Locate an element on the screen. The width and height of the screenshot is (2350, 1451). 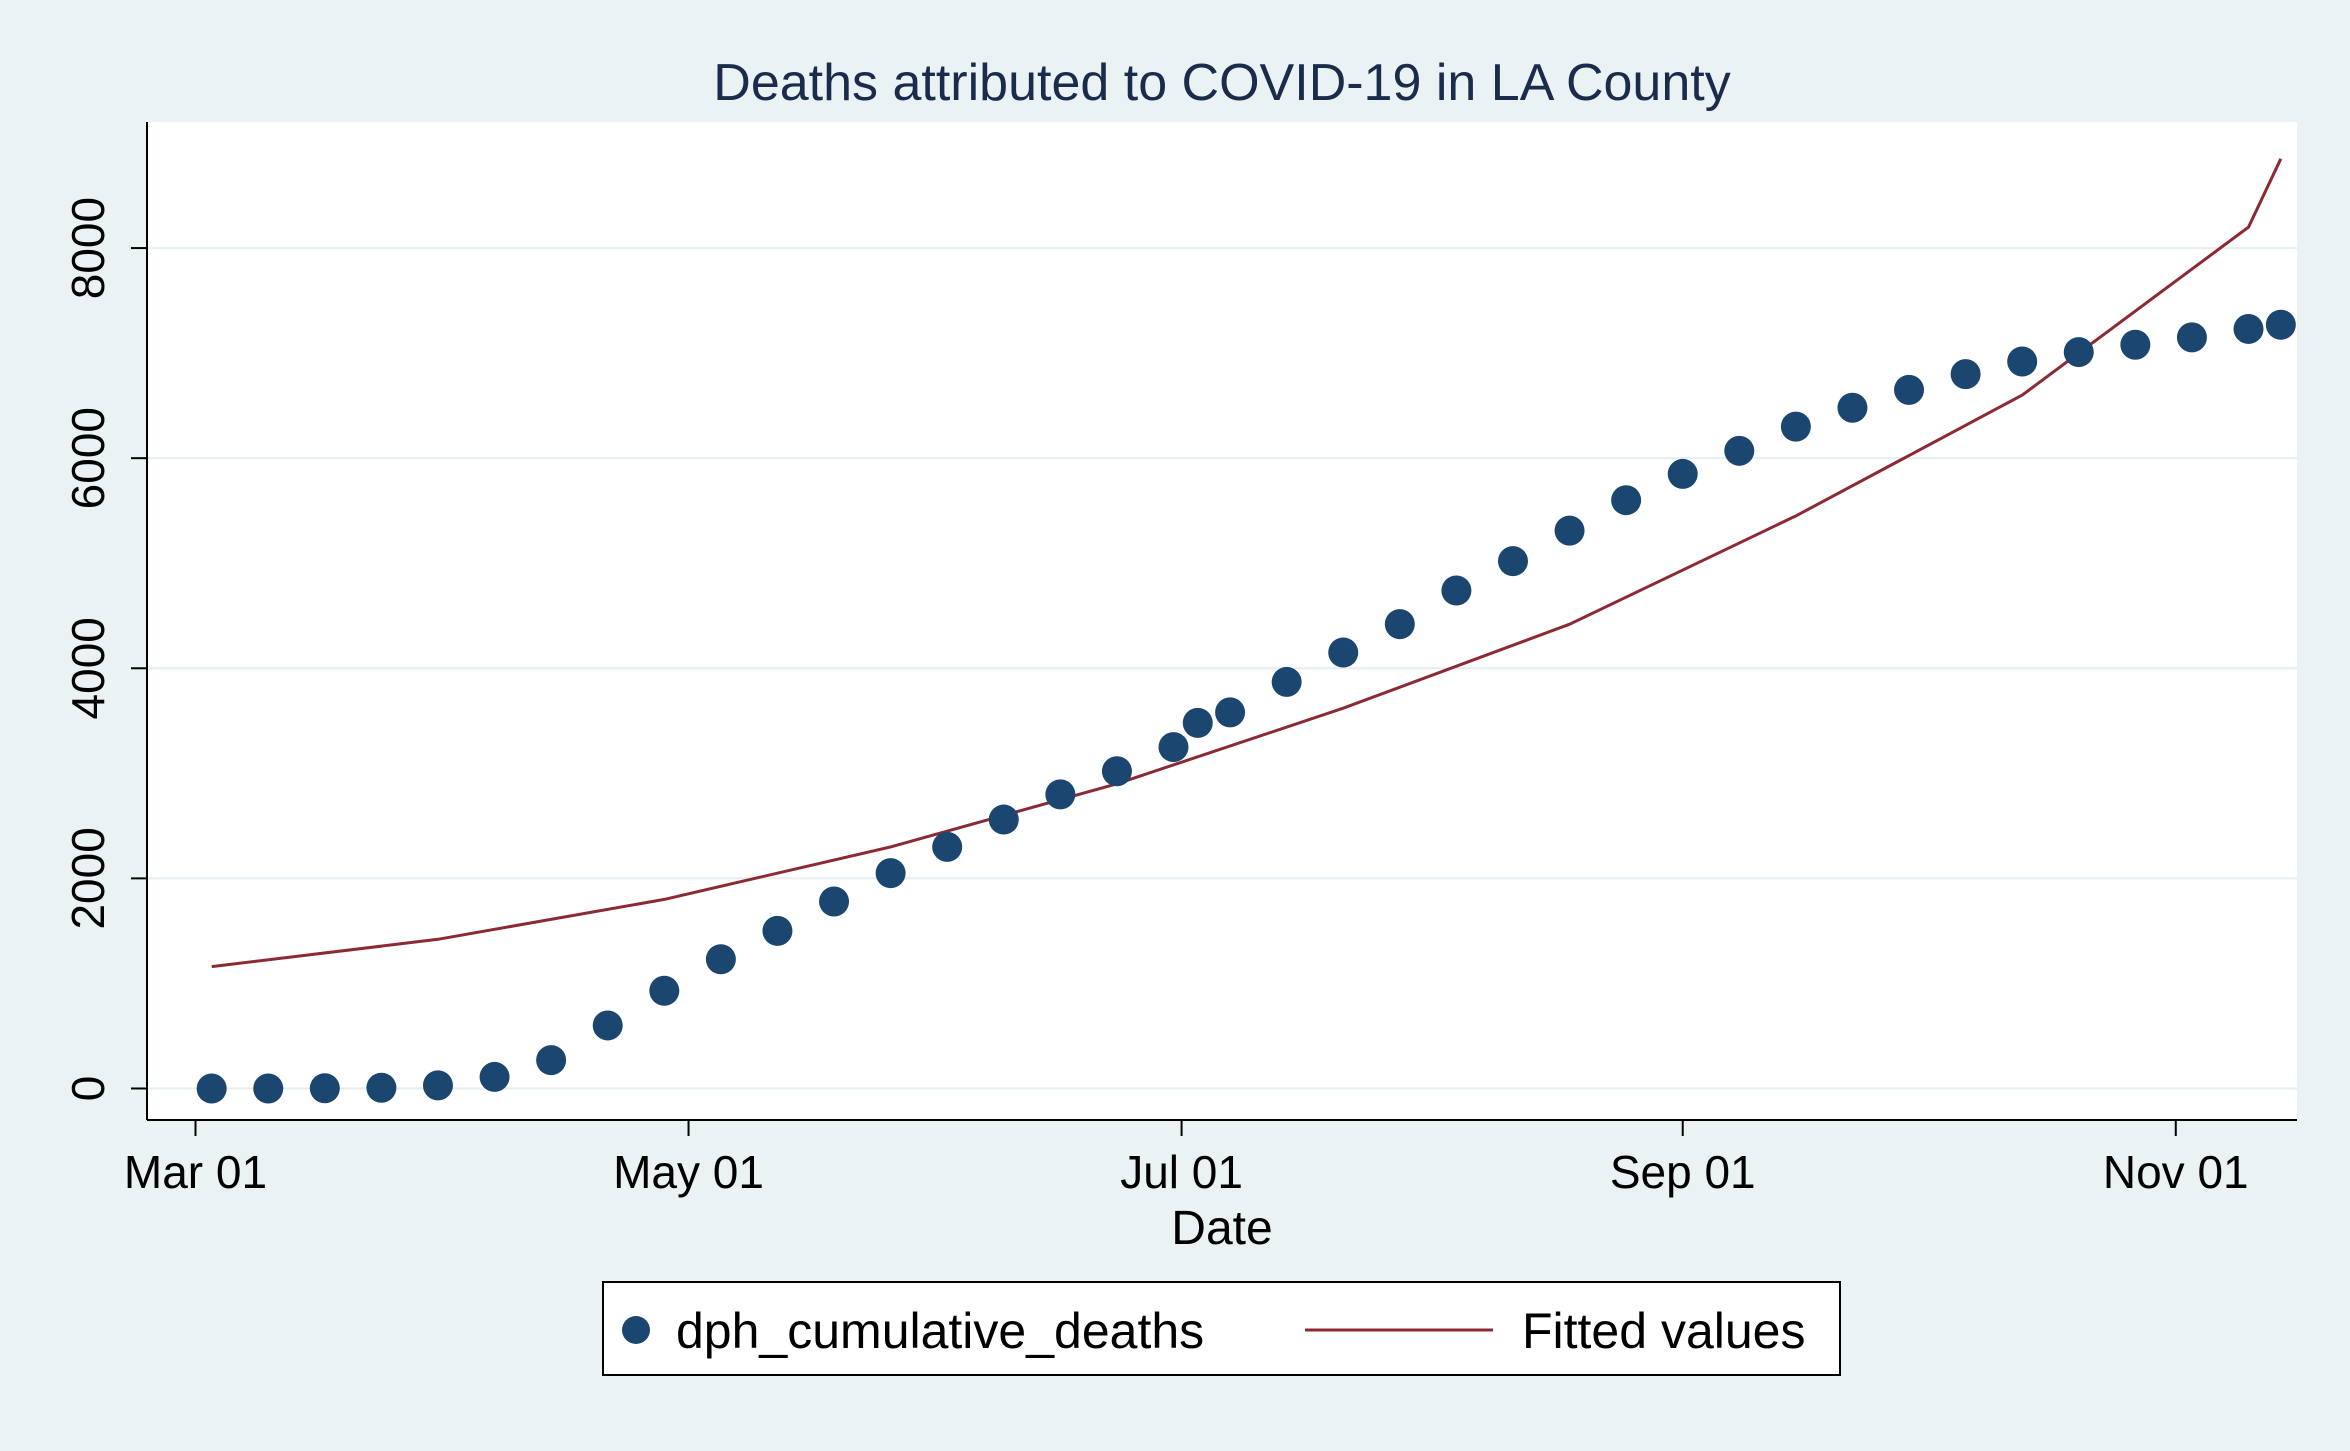
y-tick-label: 0 is located at coordinates (88, 1089).